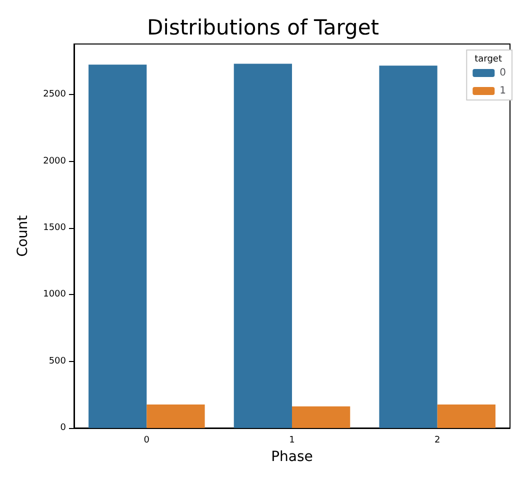  What do you see at coordinates (54, 228) in the screenshot?
I see `y-tick-label: 1500` at bounding box center [54, 228].